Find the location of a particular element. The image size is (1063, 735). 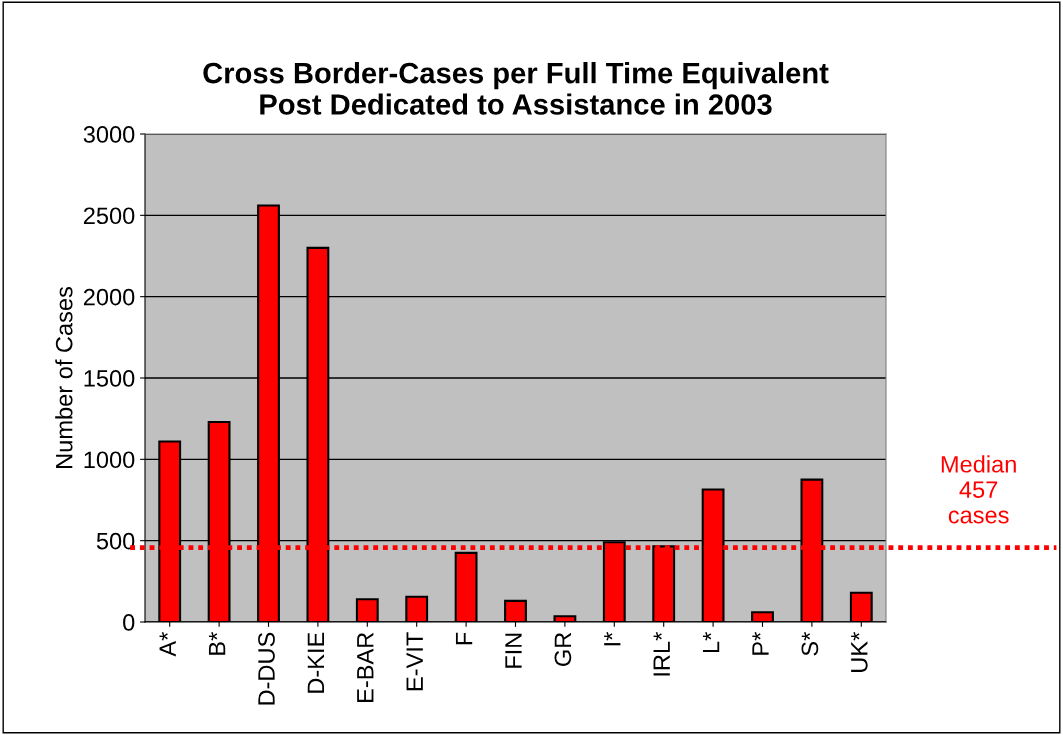

y-axis-title: Number of Cases is located at coordinates (64, 377).